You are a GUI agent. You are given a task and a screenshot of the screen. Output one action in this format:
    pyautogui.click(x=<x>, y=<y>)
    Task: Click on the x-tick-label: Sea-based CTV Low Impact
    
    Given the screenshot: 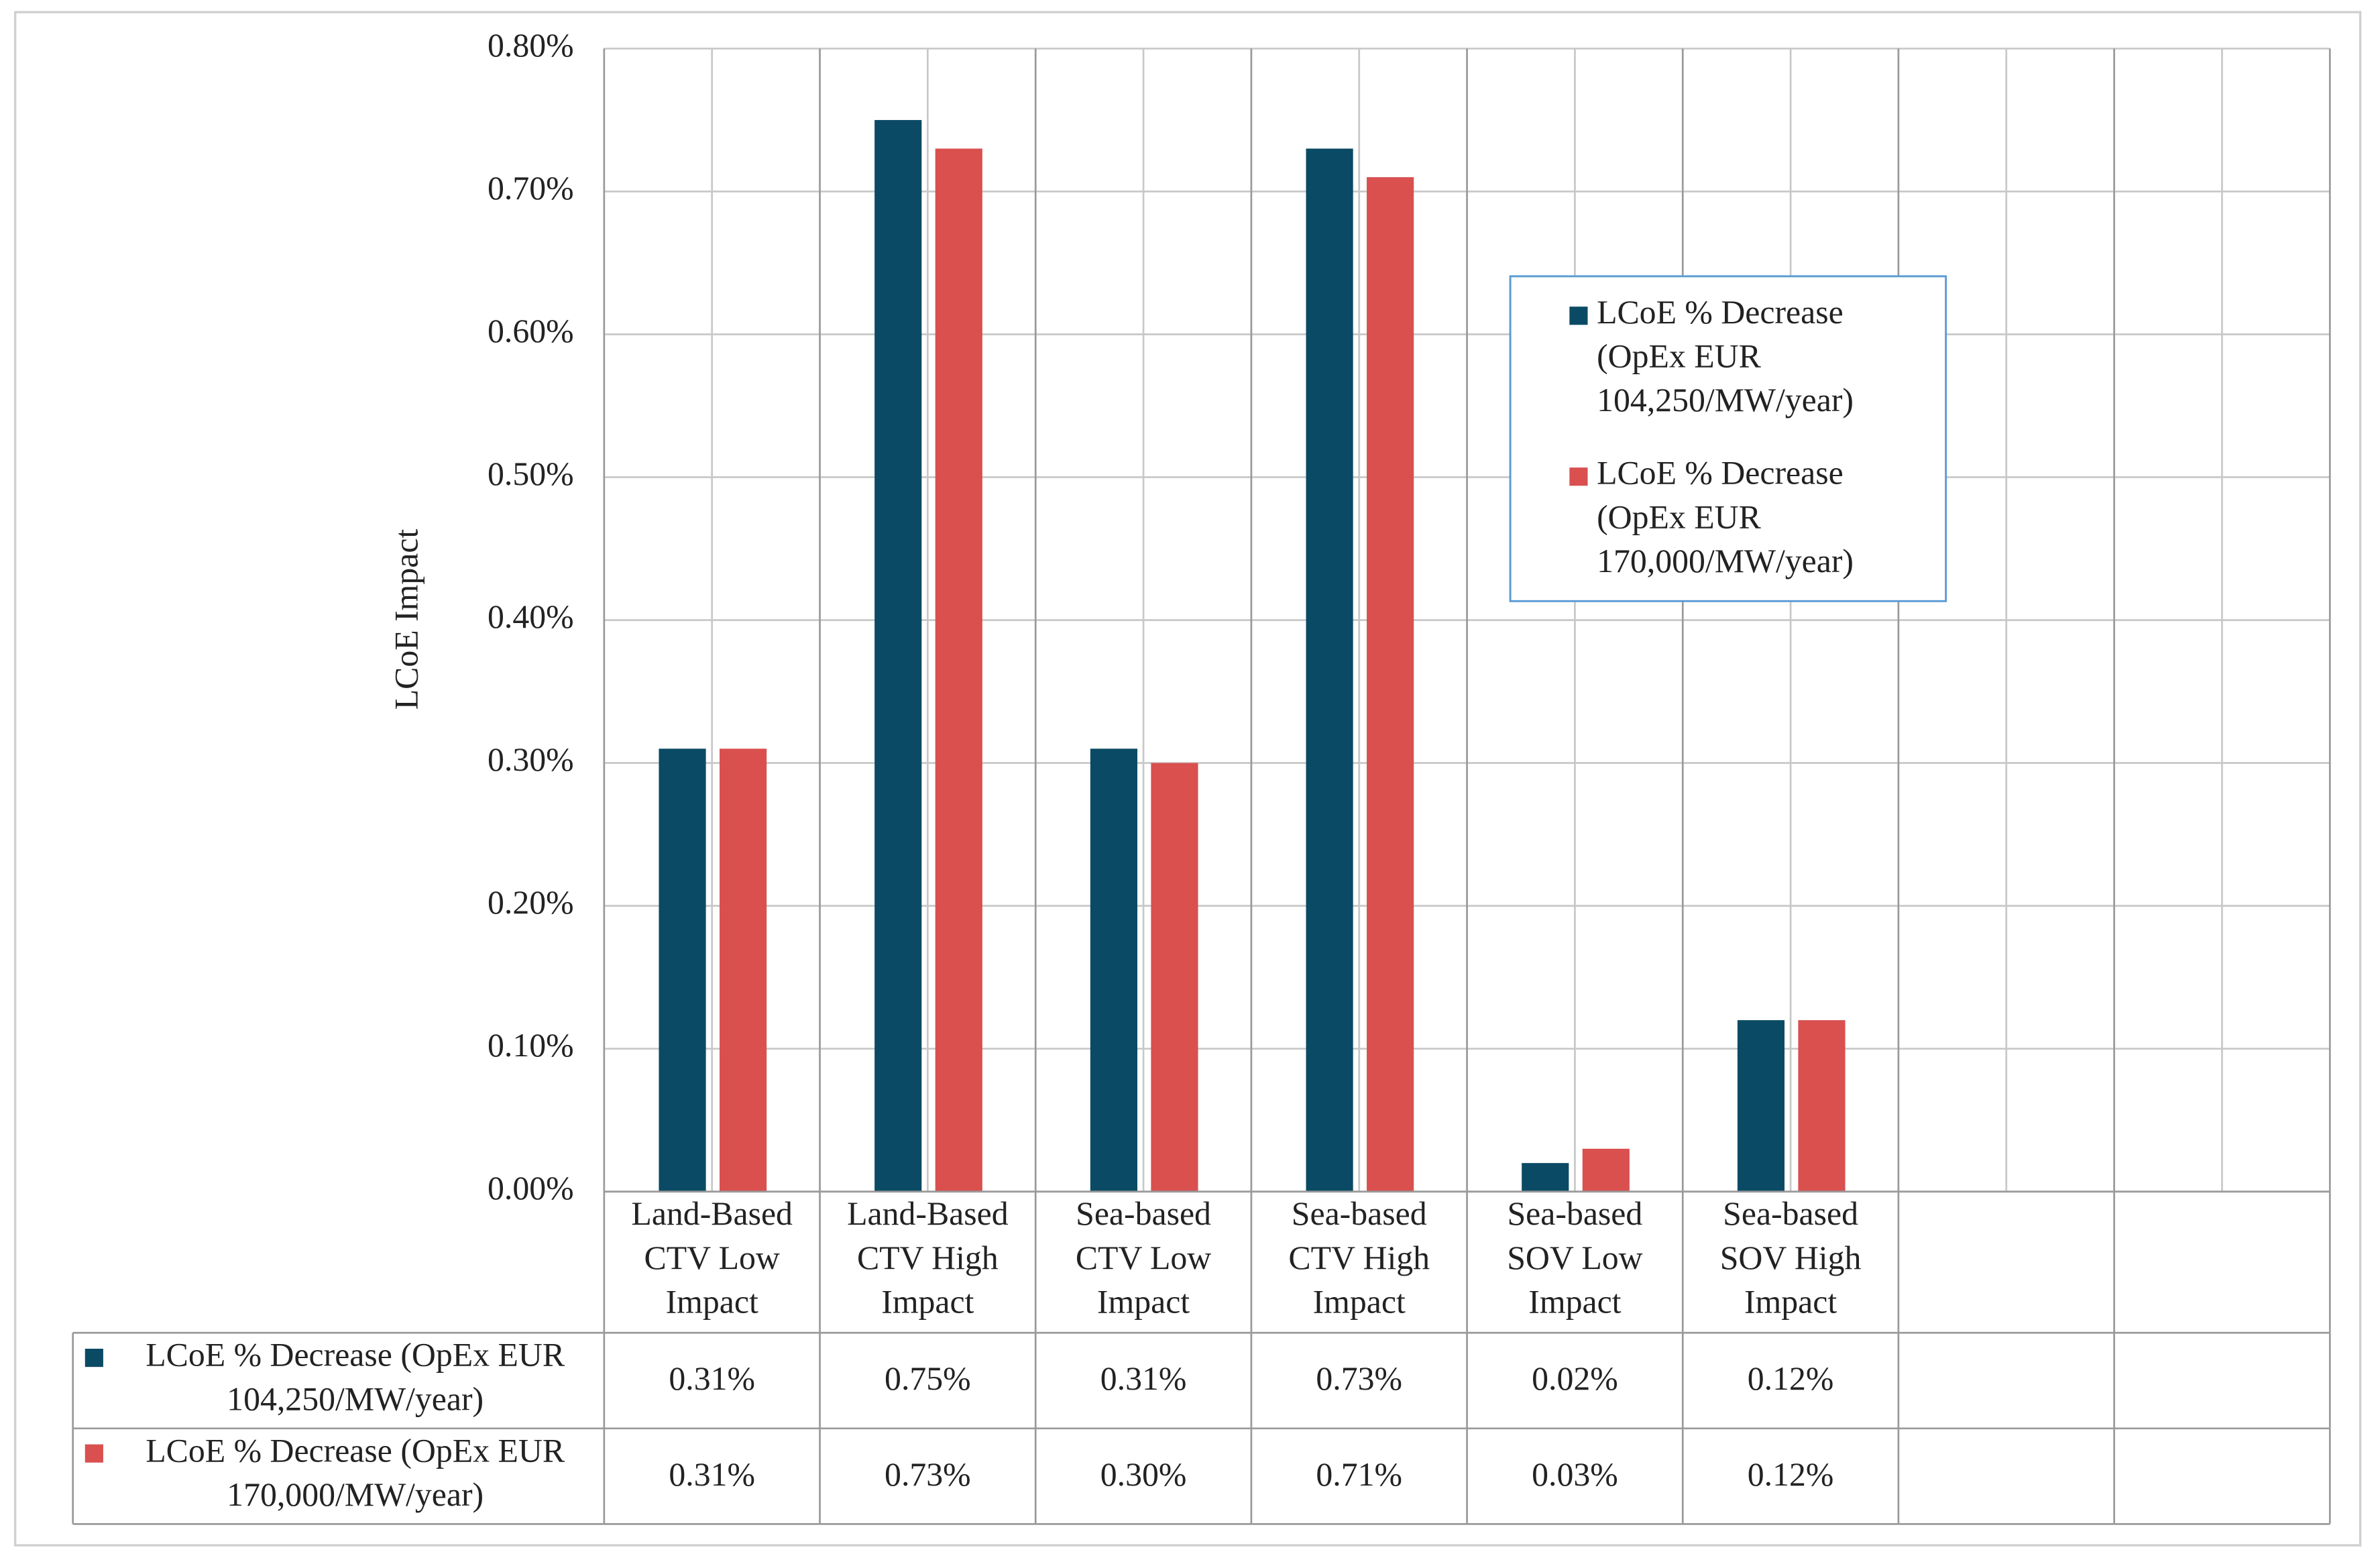 What is the action you would take?
    pyautogui.click(x=1143, y=1258)
    